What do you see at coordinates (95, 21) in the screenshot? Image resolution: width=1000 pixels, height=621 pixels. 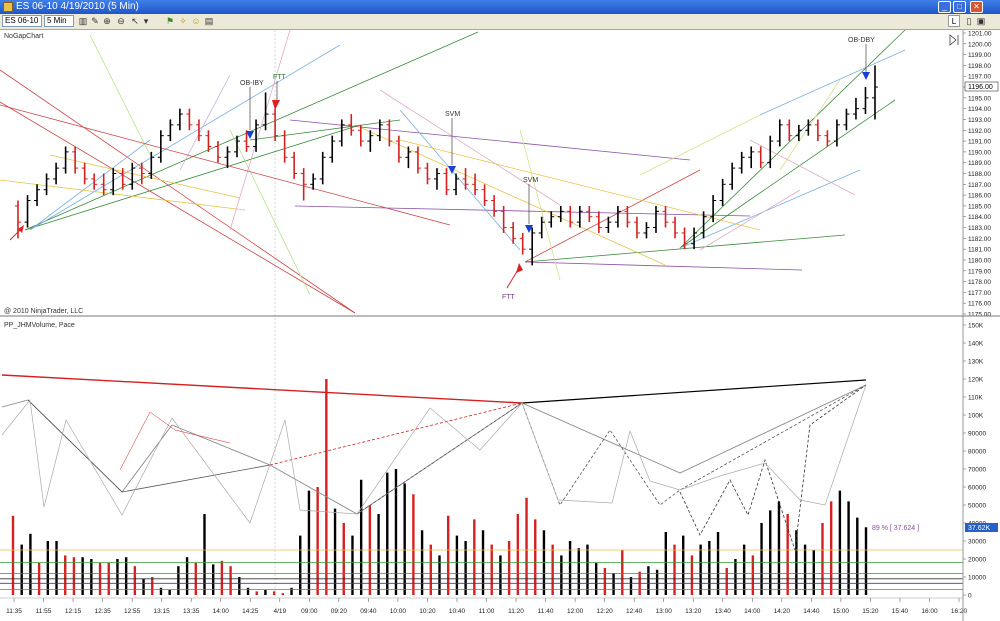 I see `pencil-icon: ✎` at bounding box center [95, 21].